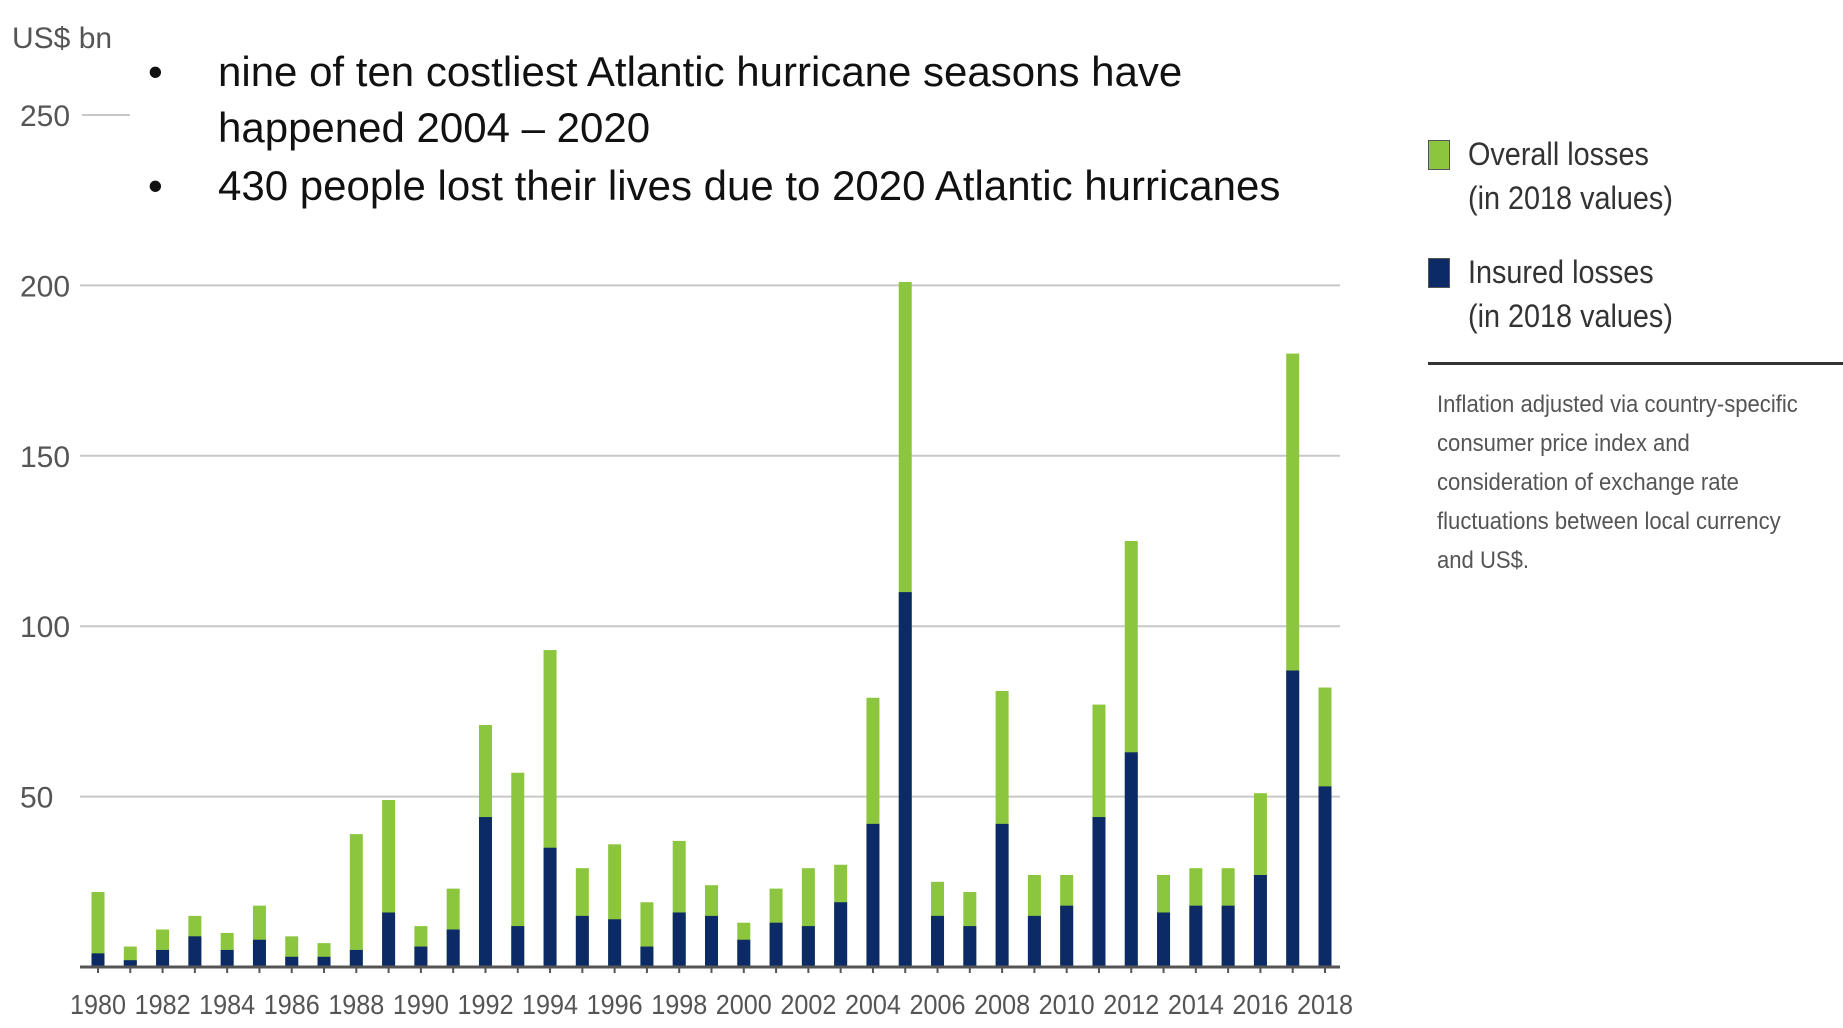 The height and width of the screenshot is (1028, 1843). I want to click on y-tick-label: 200, so click(45, 286).